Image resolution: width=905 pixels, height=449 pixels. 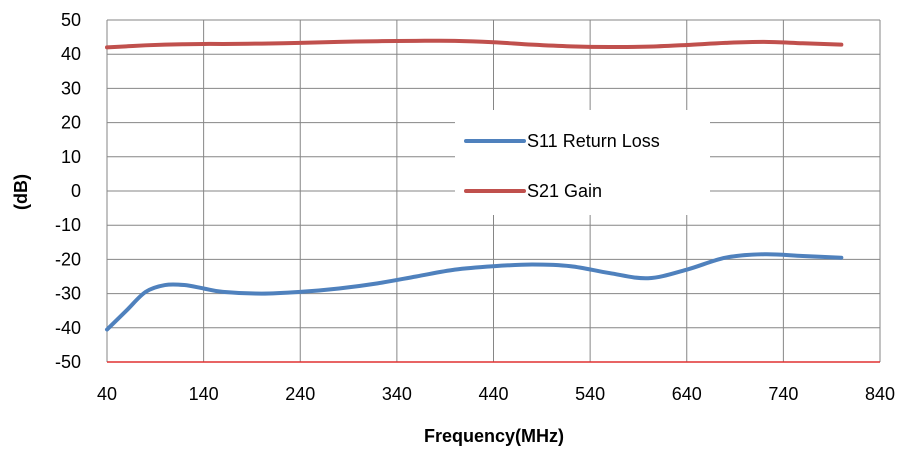 What do you see at coordinates (21, 192) in the screenshot?
I see `y-axis-title: (dB)` at bounding box center [21, 192].